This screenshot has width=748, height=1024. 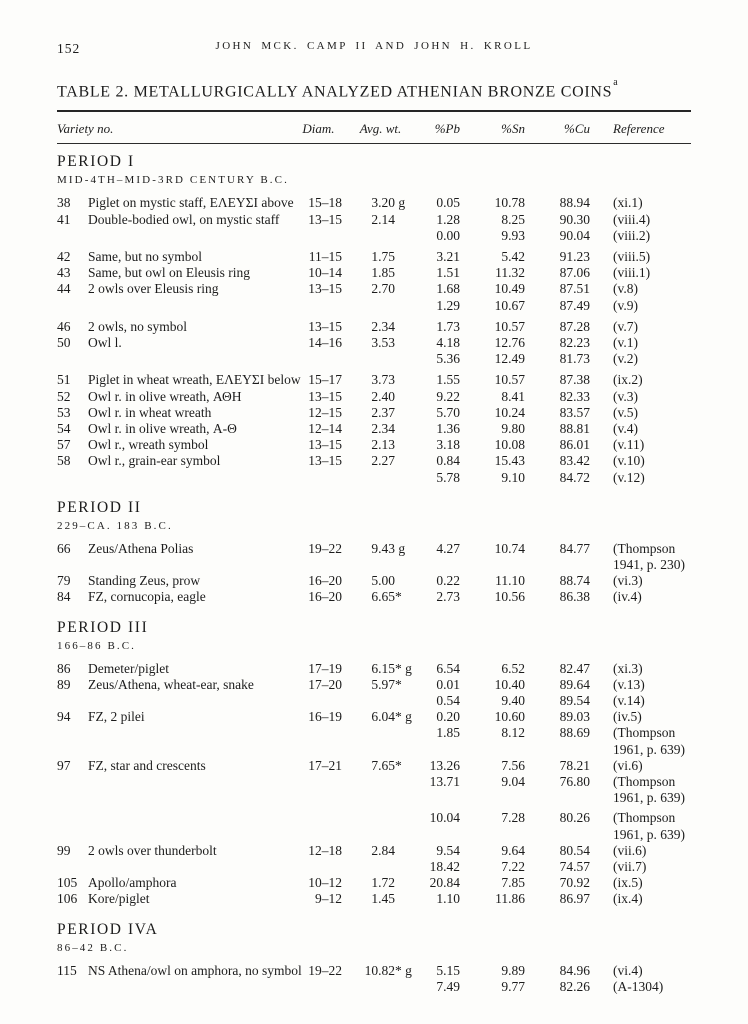 What do you see at coordinates (96, 162) in the screenshot?
I see `period-heading: PERIOD I` at bounding box center [96, 162].